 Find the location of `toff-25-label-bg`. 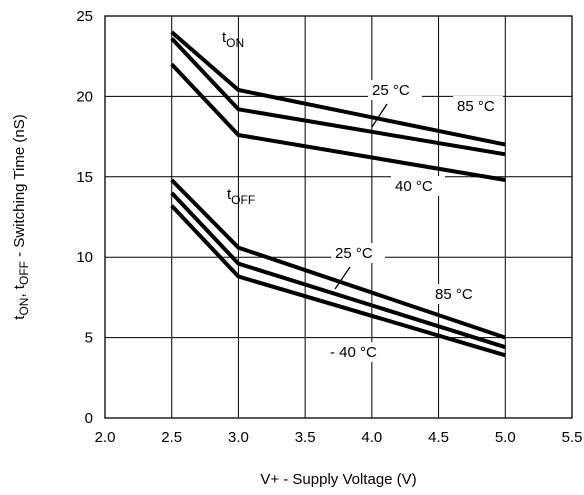

toff-25-label-bg is located at coordinates (358, 253).